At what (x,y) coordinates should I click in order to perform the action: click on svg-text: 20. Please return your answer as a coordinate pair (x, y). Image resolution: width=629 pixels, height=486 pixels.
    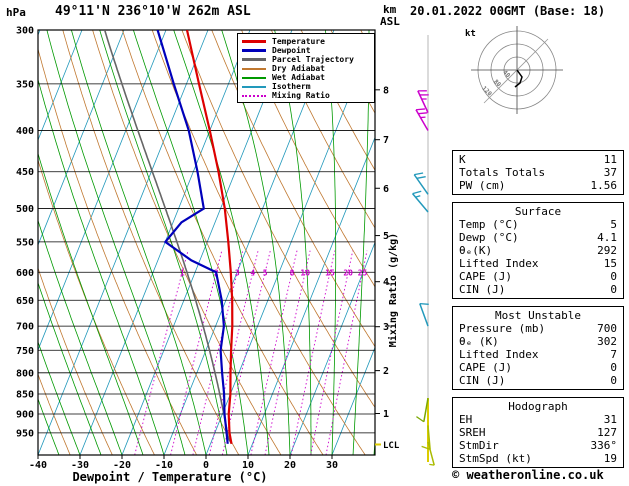
    Looking at the image, I should click on (348, 272).